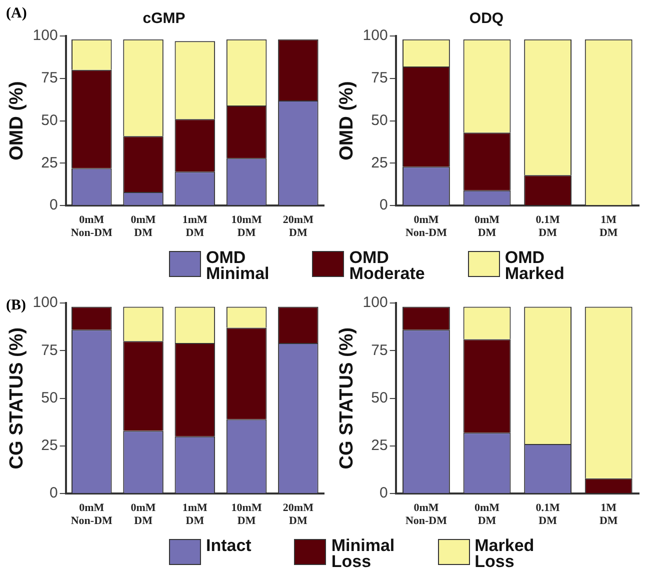 The width and height of the screenshot is (645, 584). Describe the element at coordinates (363, 553) in the screenshot. I see `legend-label: Minimal Loss` at that location.